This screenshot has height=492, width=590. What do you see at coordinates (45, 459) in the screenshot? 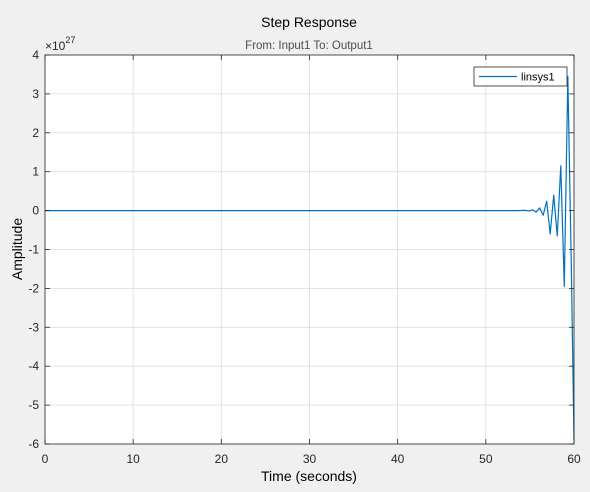
I see `x-tick-label: 0` at bounding box center [45, 459].